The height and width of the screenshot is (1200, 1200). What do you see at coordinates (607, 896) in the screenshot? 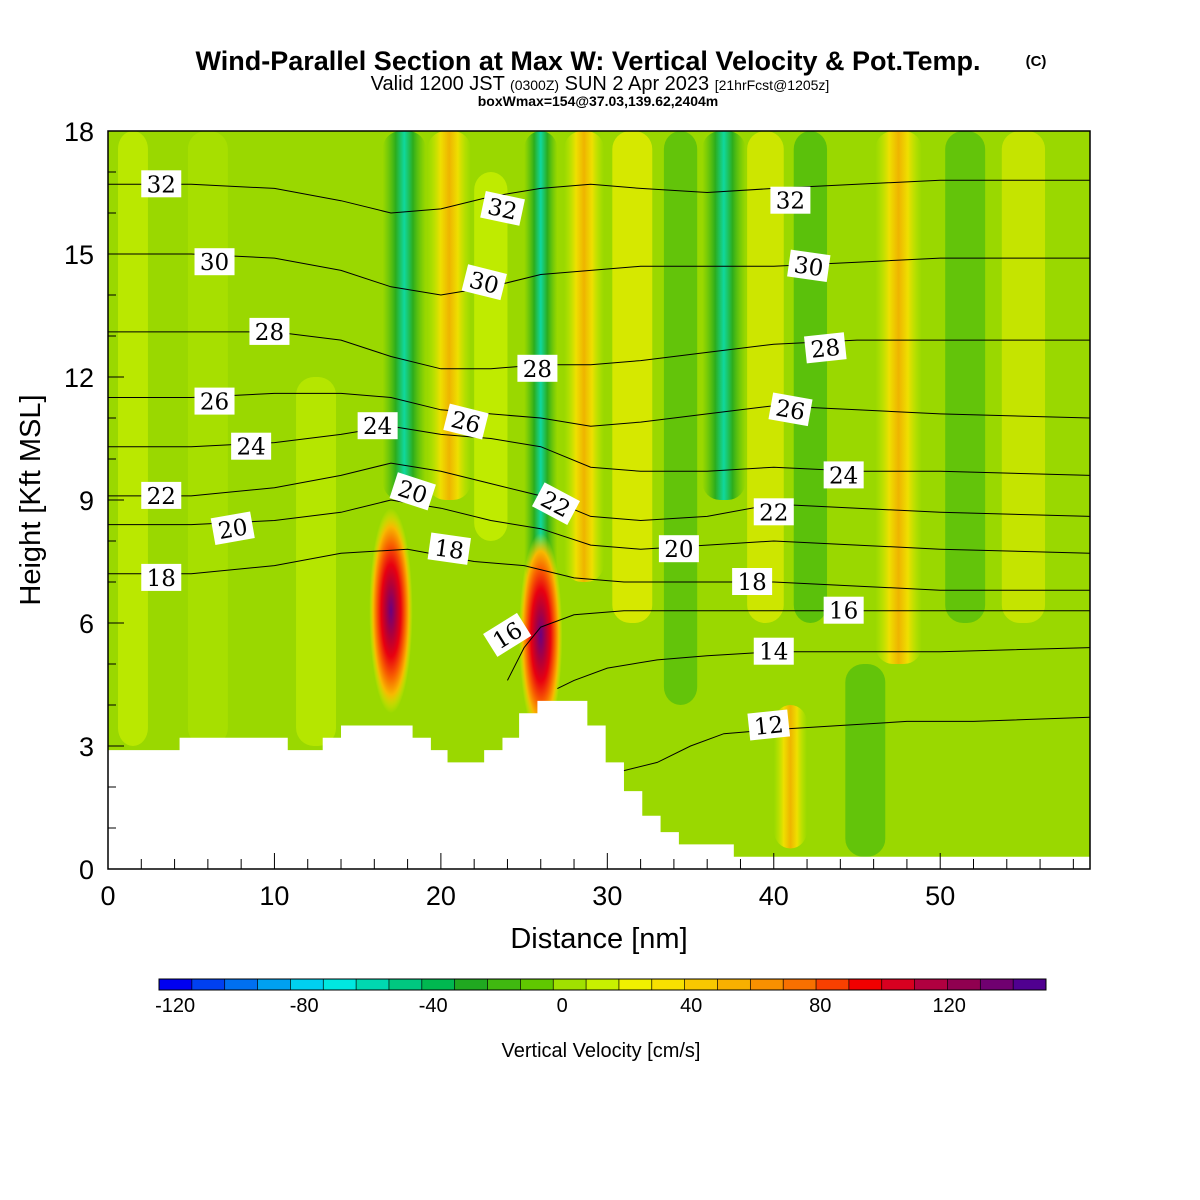
I see `x-tick-label: 30` at bounding box center [607, 896].